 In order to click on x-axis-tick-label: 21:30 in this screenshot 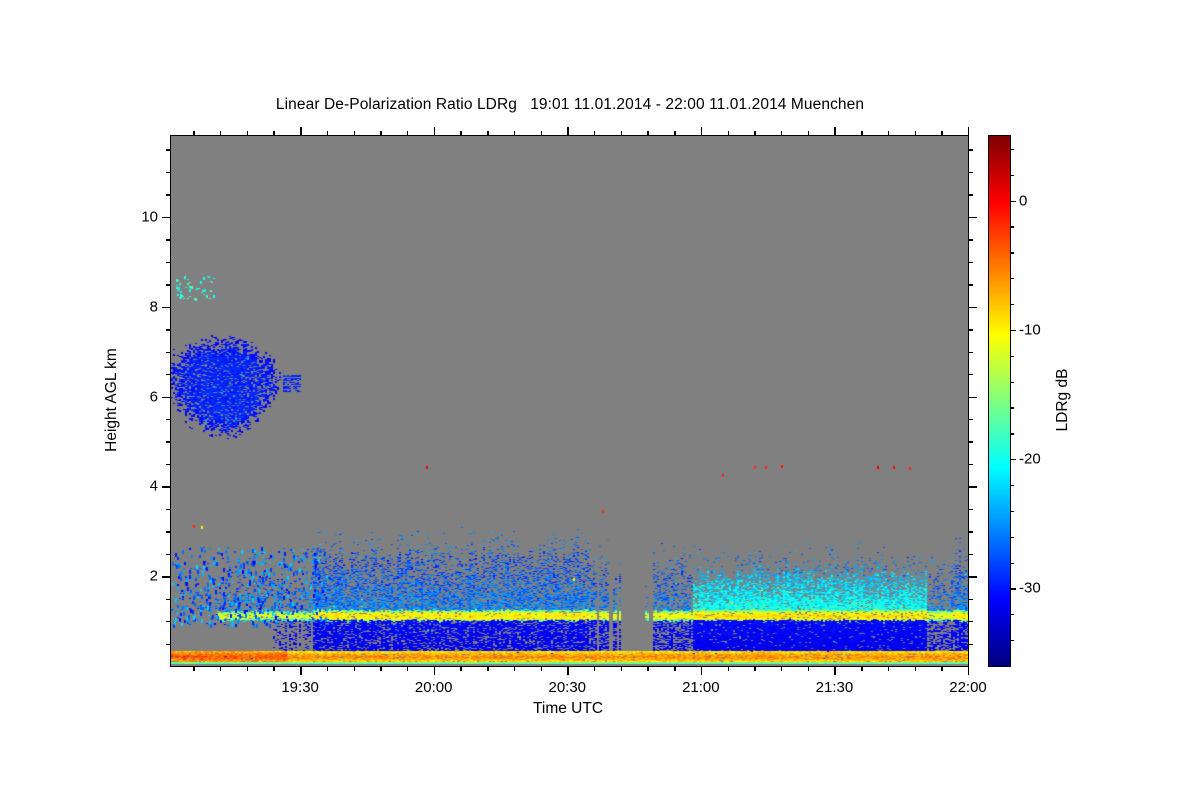, I will do `click(834, 687)`.